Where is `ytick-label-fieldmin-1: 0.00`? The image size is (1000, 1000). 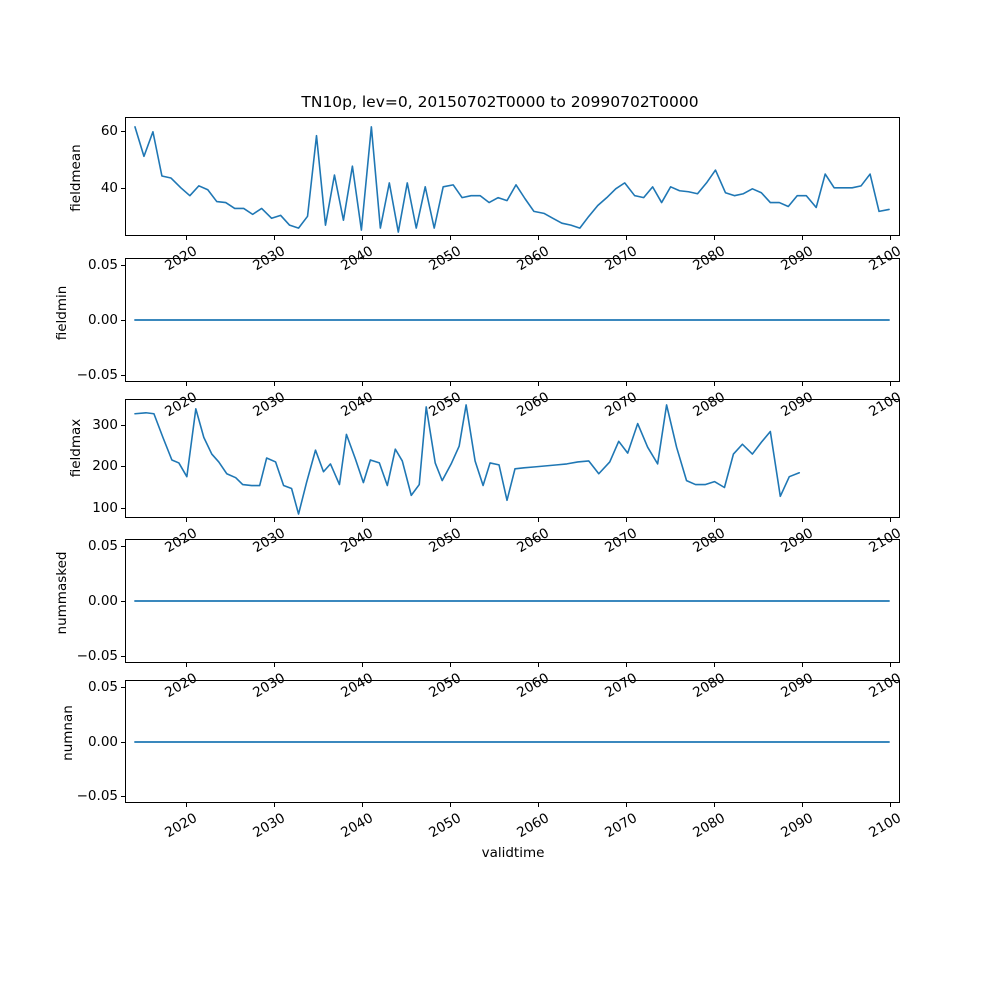
ytick-label-fieldmin-1: 0.00 is located at coordinates (102, 320).